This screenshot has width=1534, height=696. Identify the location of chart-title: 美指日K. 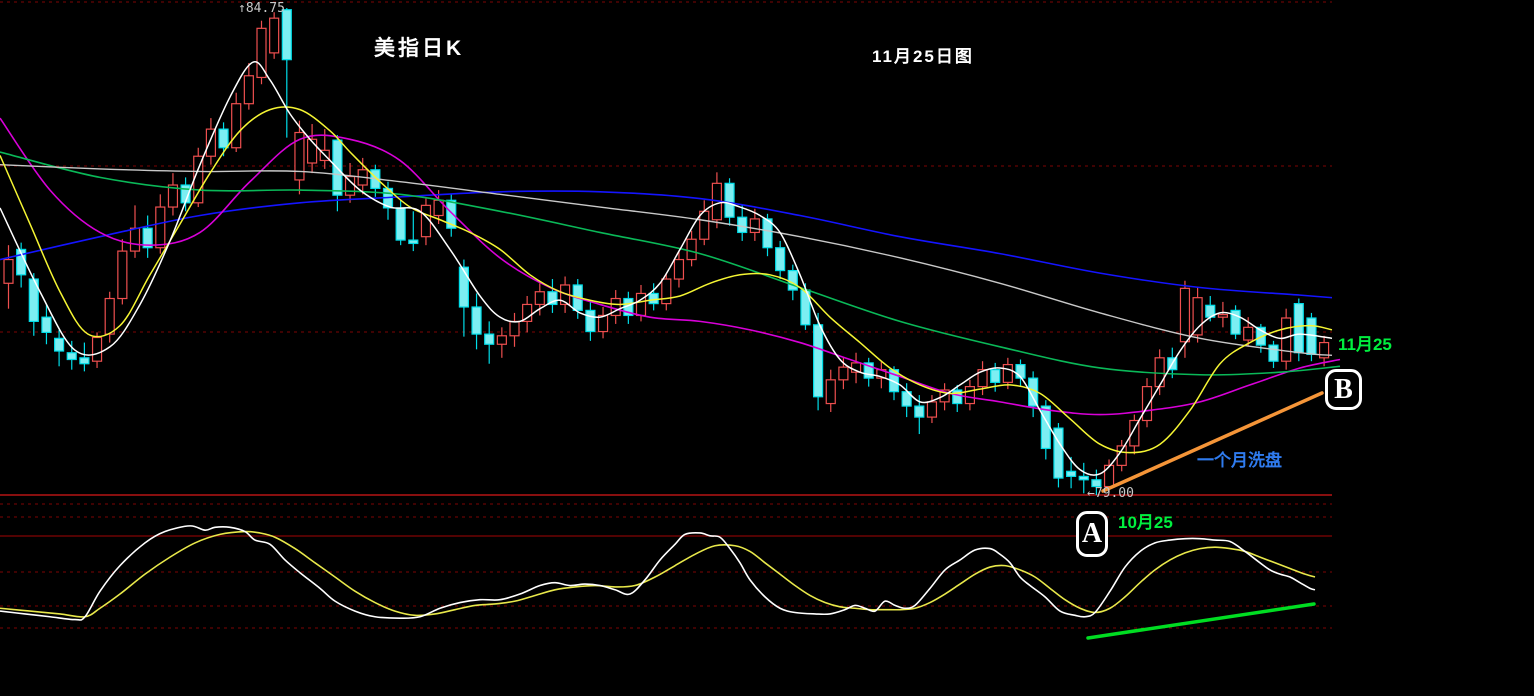
(419, 48).